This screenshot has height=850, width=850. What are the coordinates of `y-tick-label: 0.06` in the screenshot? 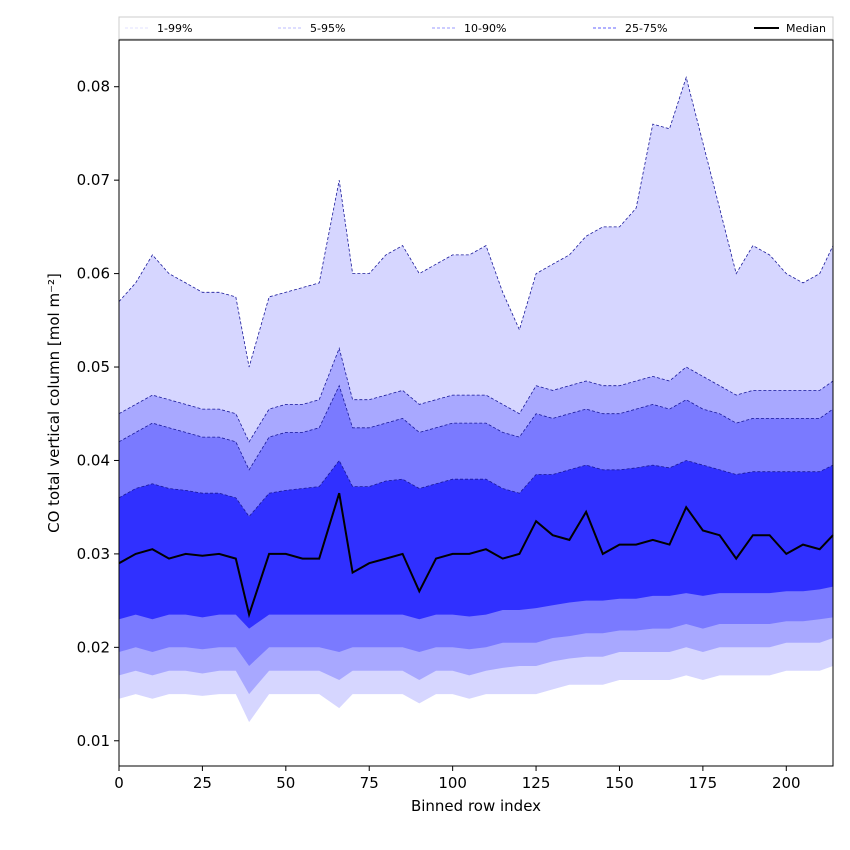 It's located at (93, 274).